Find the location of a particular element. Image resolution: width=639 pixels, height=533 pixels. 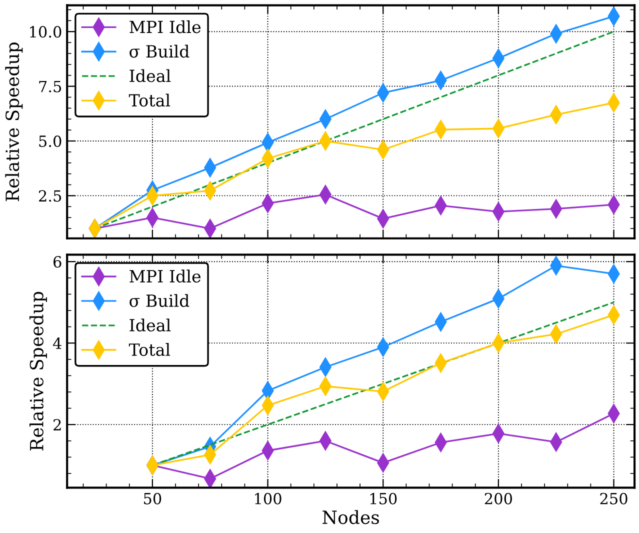

x-tick-label: 100 is located at coordinates (268, 498).